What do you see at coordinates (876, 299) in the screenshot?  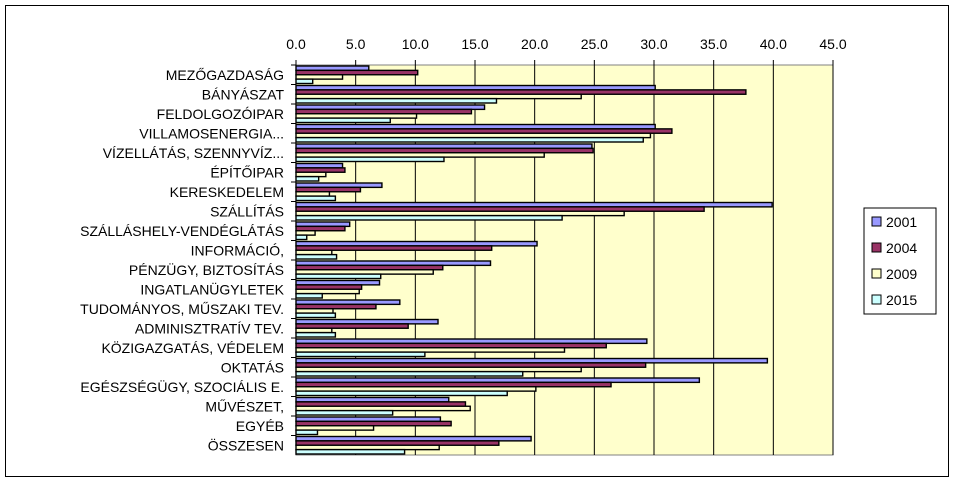 I see `legend-swatch-2015` at bounding box center [876, 299].